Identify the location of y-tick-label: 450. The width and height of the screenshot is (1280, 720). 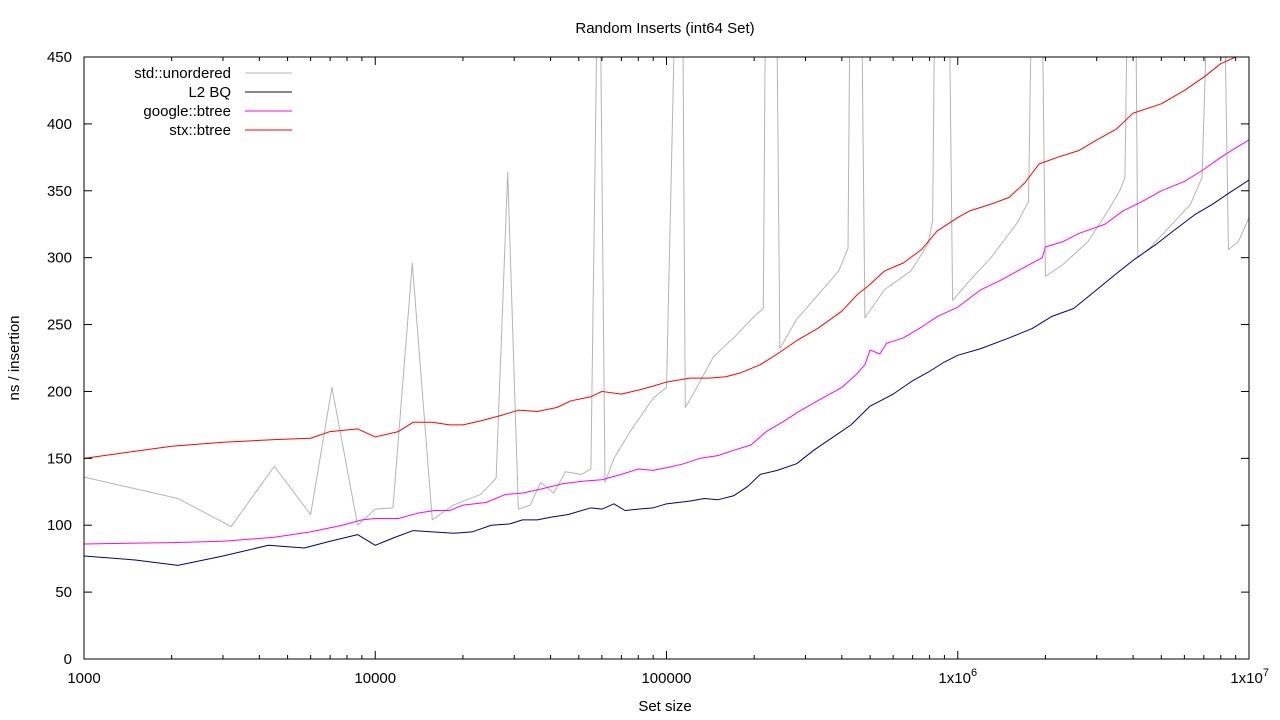
(59, 57).